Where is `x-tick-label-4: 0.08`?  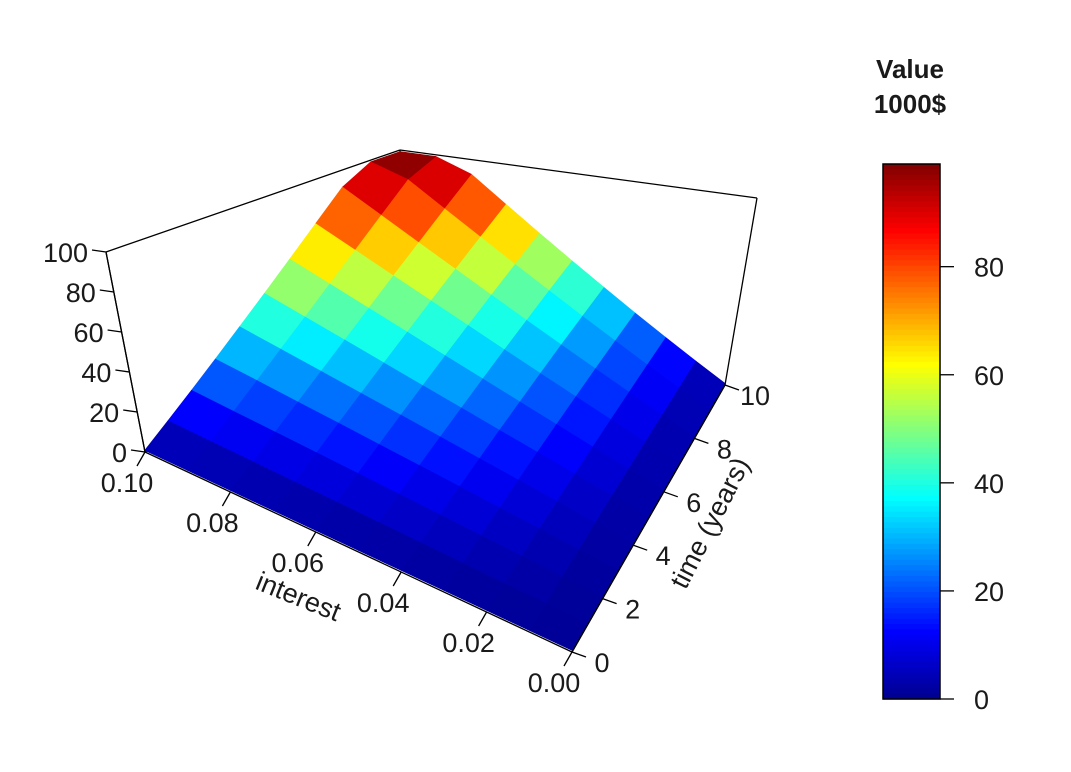 x-tick-label-4: 0.08 is located at coordinates (212, 523).